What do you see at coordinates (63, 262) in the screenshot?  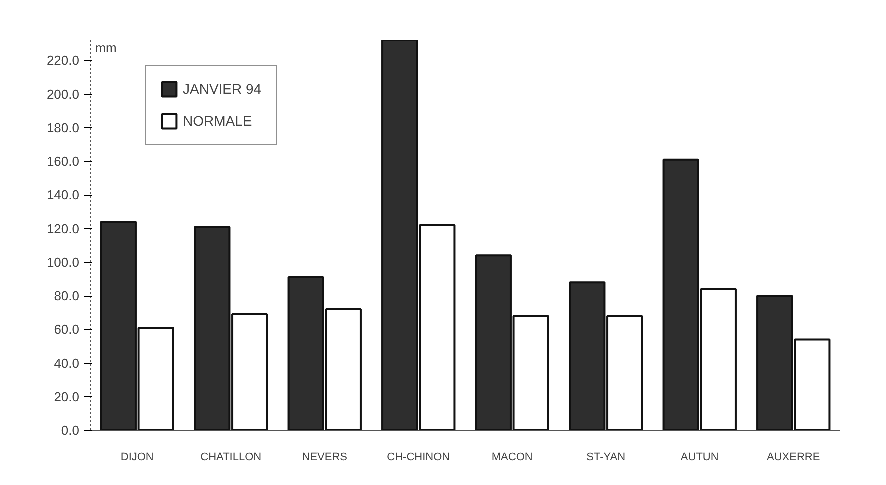 I see `y-tick-label: 100.0` at bounding box center [63, 262].